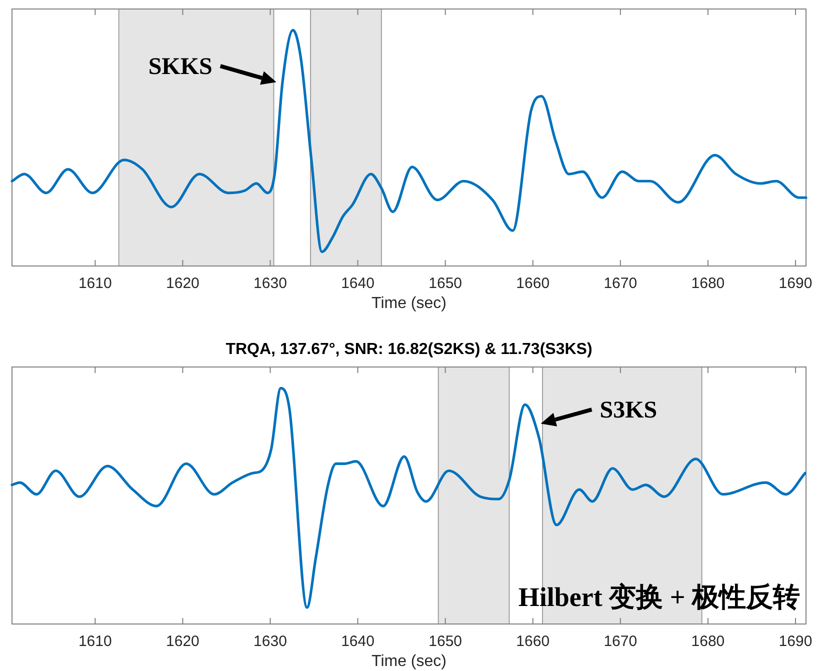  What do you see at coordinates (180, 67) in the screenshot?
I see `annotation: SKKS` at bounding box center [180, 67].